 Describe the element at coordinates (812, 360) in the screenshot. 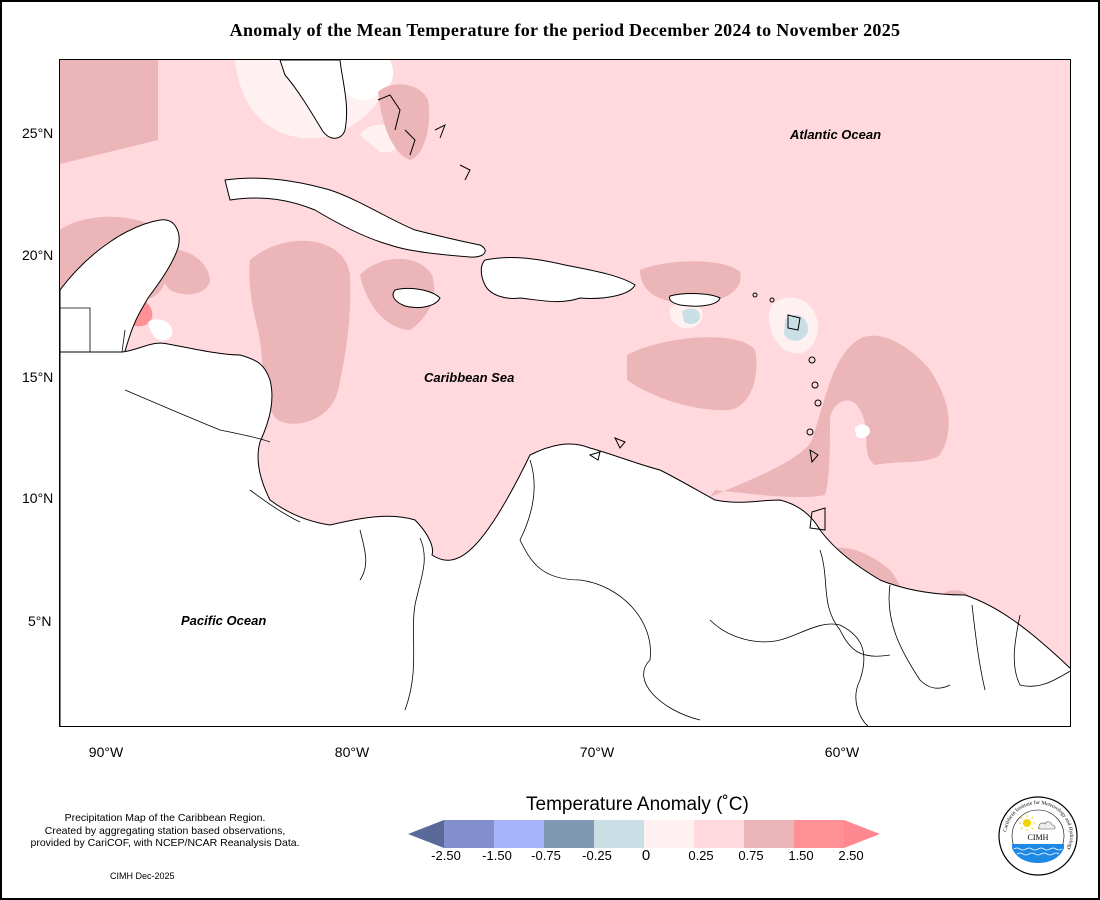

I see `island-dominica` at that location.